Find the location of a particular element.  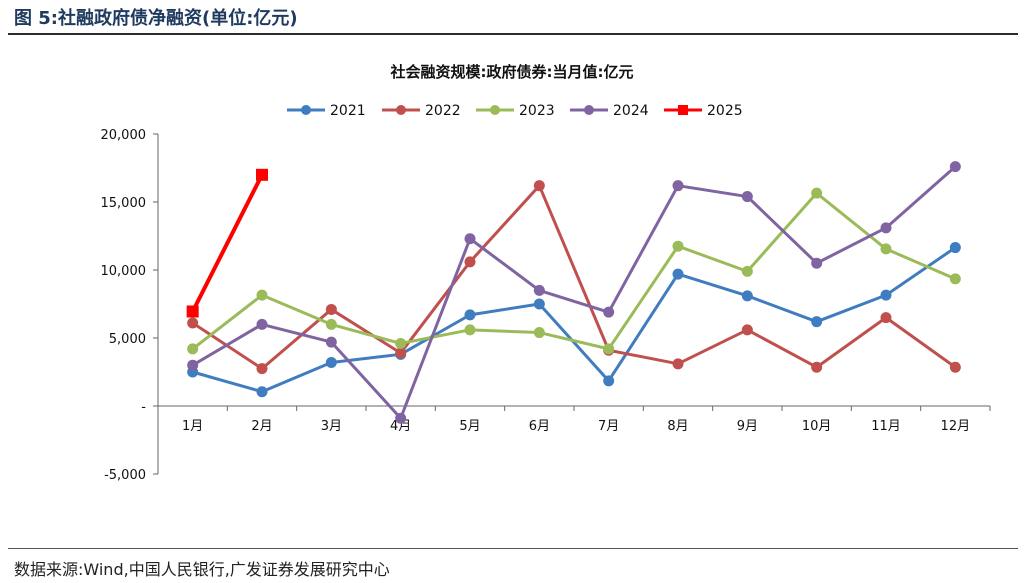

legend-label: 2022 is located at coordinates (443, 111).